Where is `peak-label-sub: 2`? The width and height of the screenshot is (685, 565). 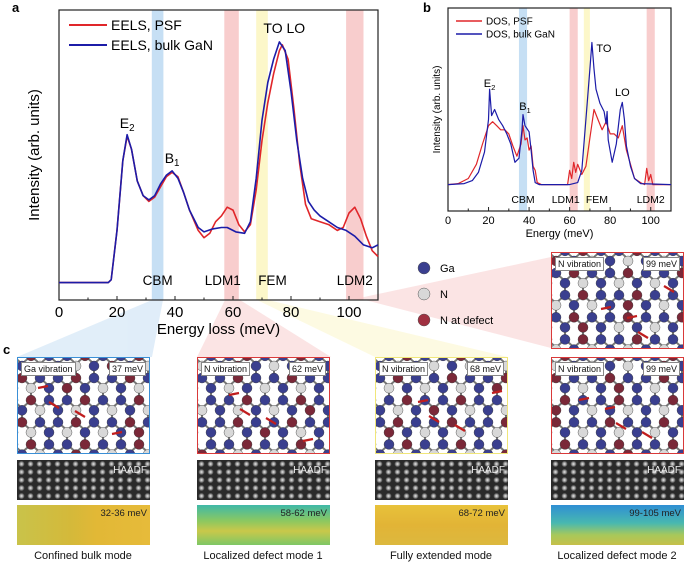 peak-label-sub: 2 is located at coordinates (131, 128).